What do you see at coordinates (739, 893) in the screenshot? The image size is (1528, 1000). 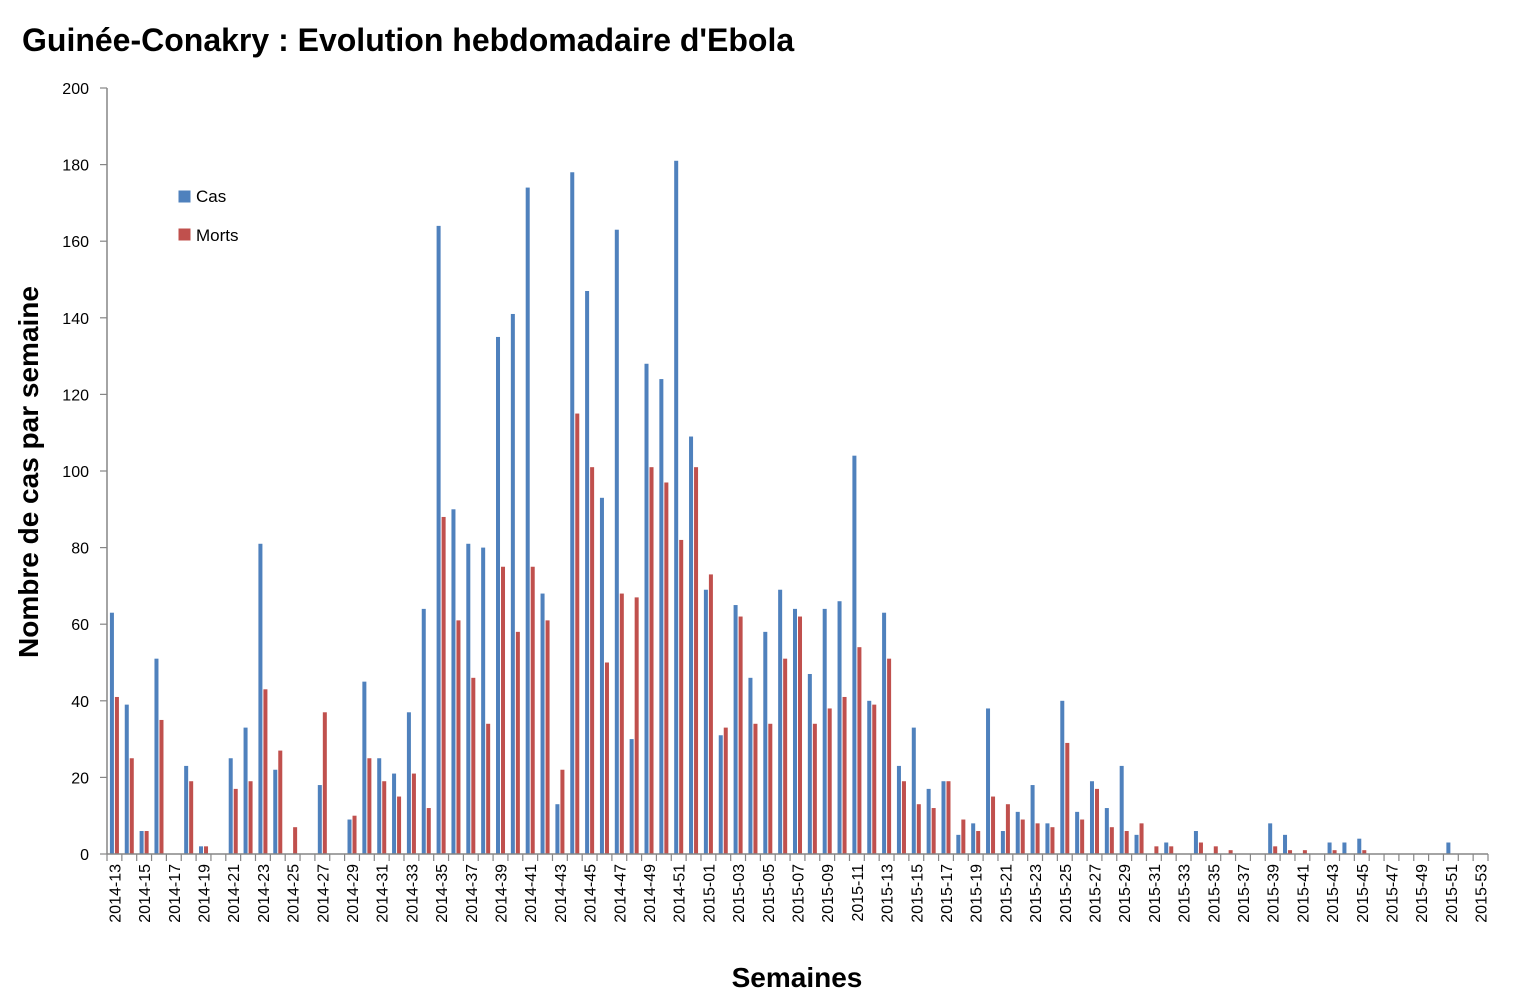 I see `x-tick-label: 2015-03` at bounding box center [739, 893].